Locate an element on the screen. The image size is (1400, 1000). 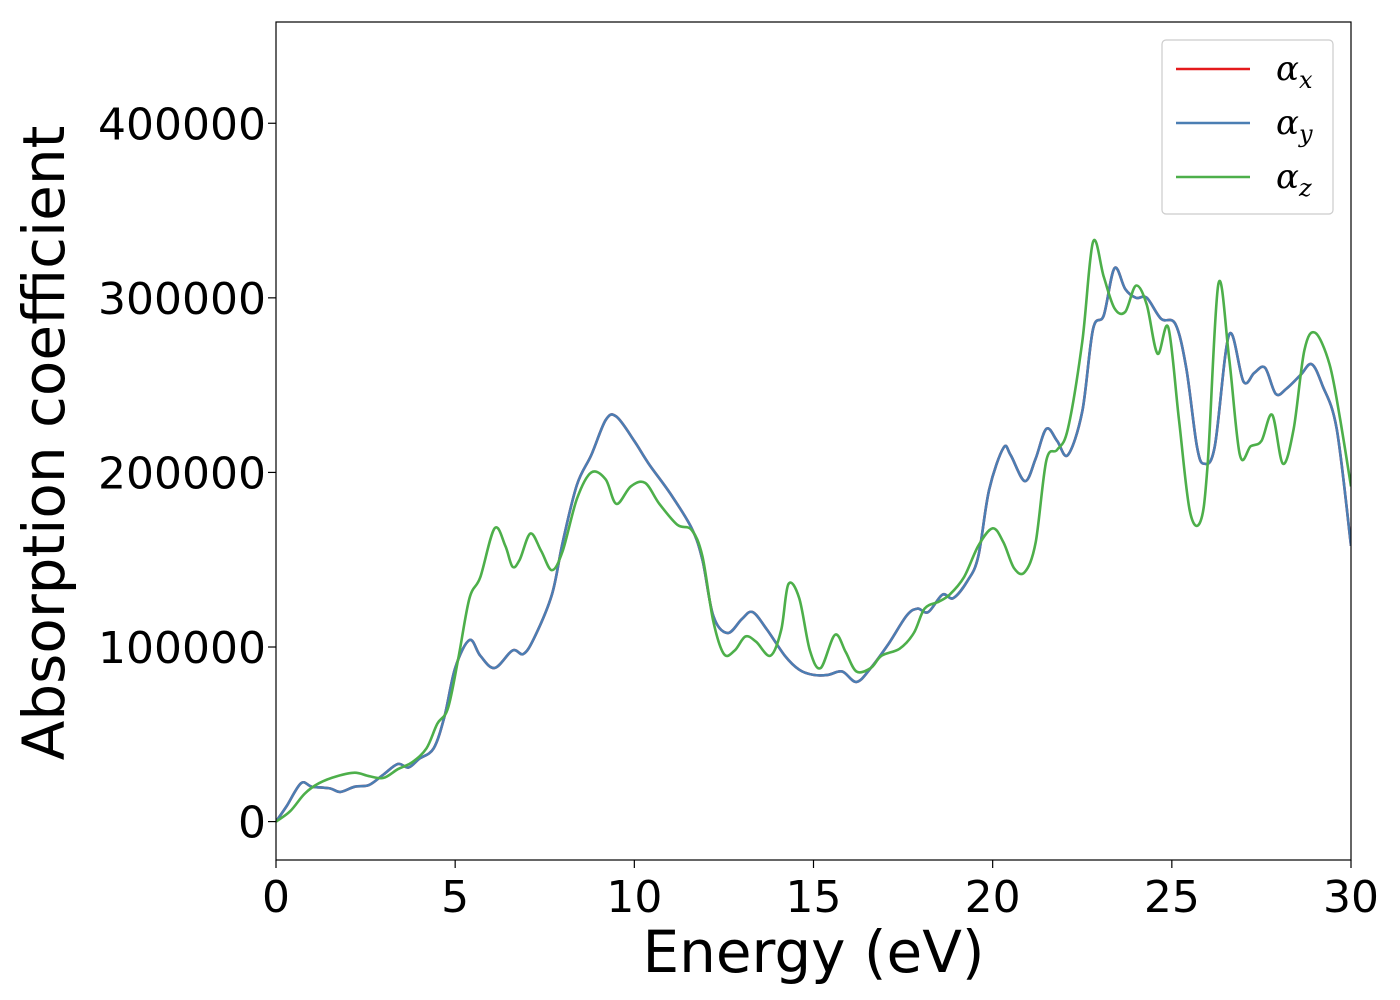
legend-entry-alpha-z: αz is located at coordinates (1294, 179).